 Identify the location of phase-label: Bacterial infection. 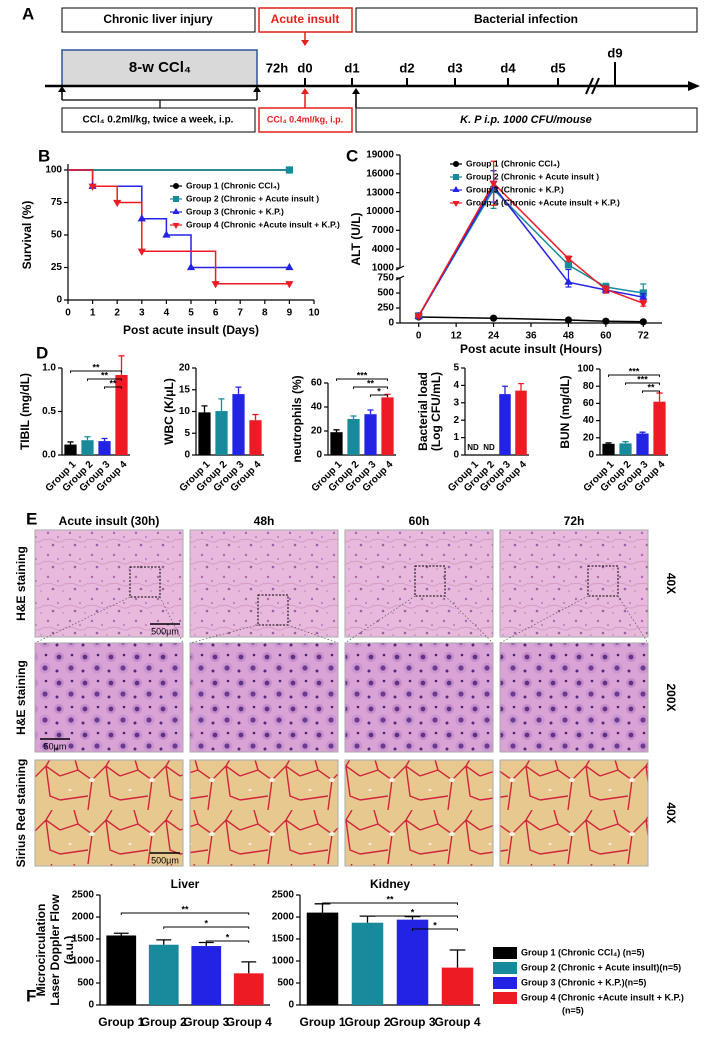
(526, 19).